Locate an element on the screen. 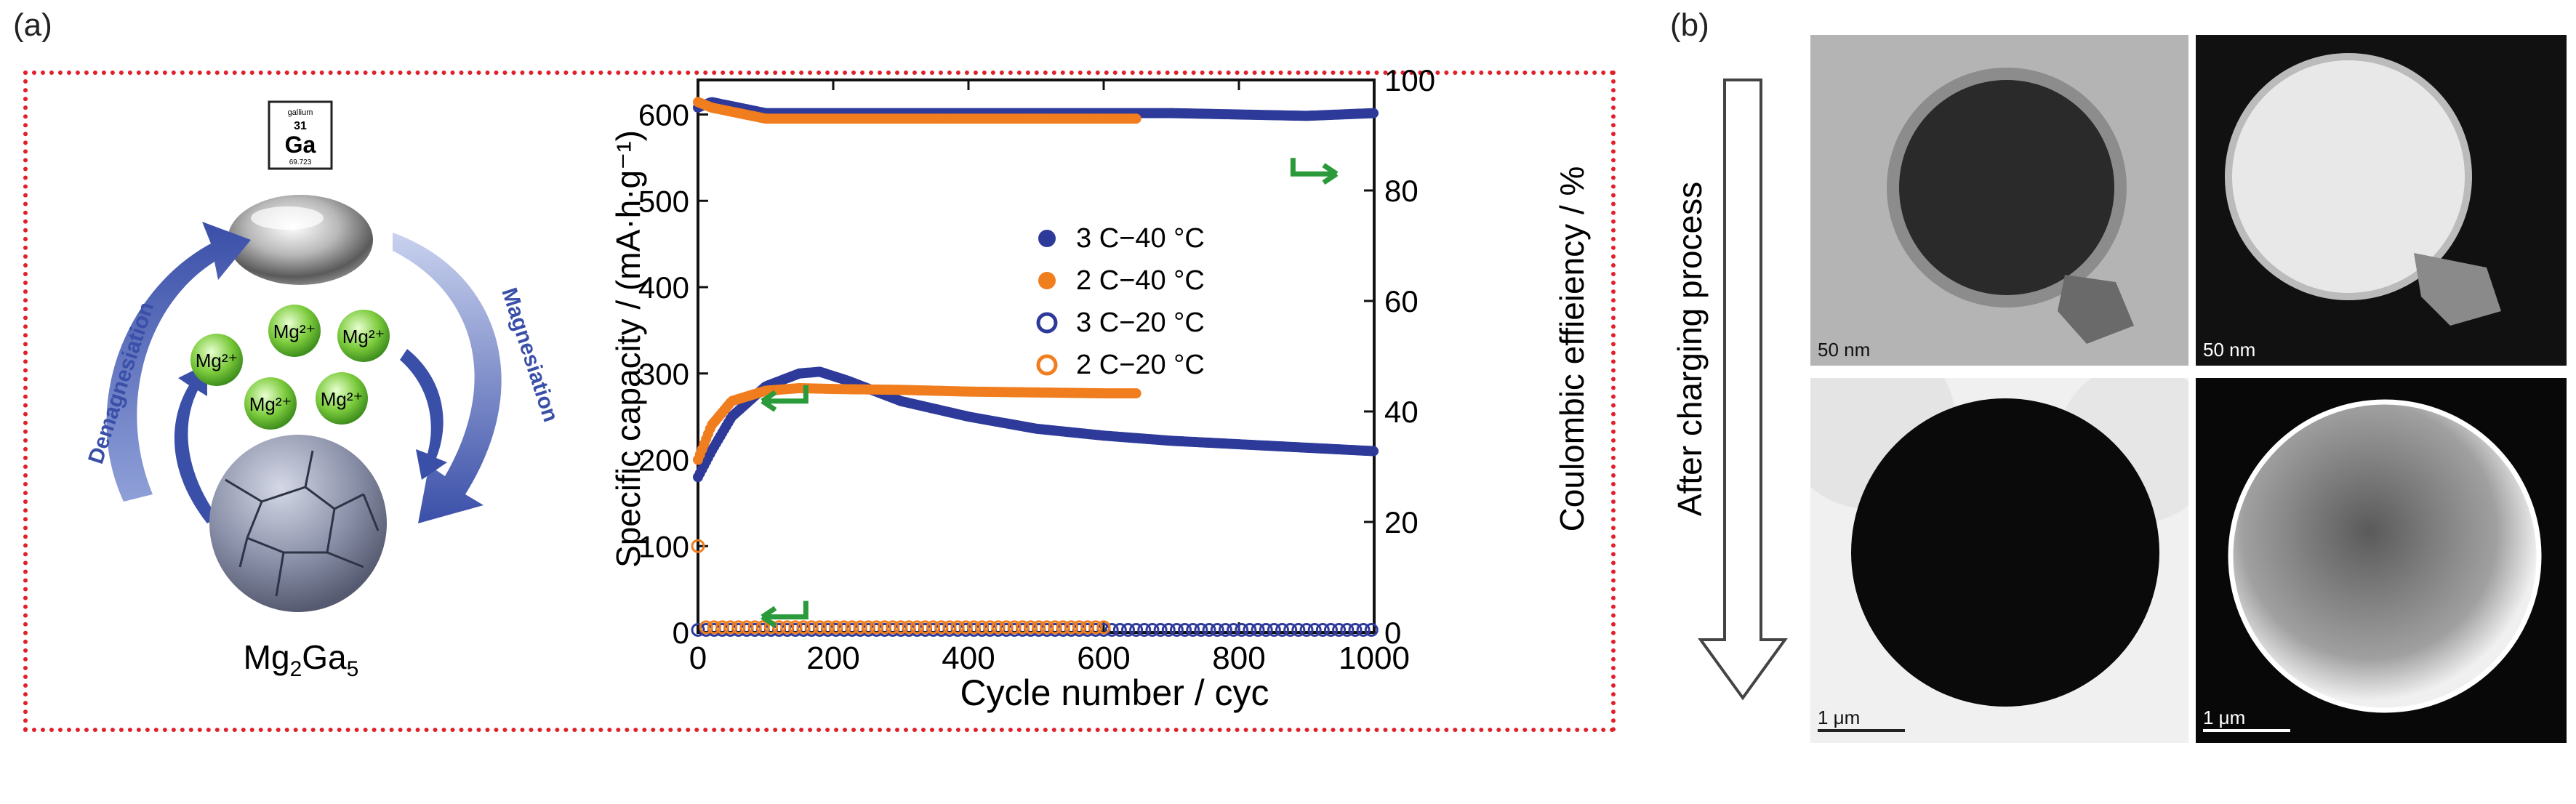 The image size is (2576, 804). right-axis-indicator-icon is located at coordinates (1314, 171).